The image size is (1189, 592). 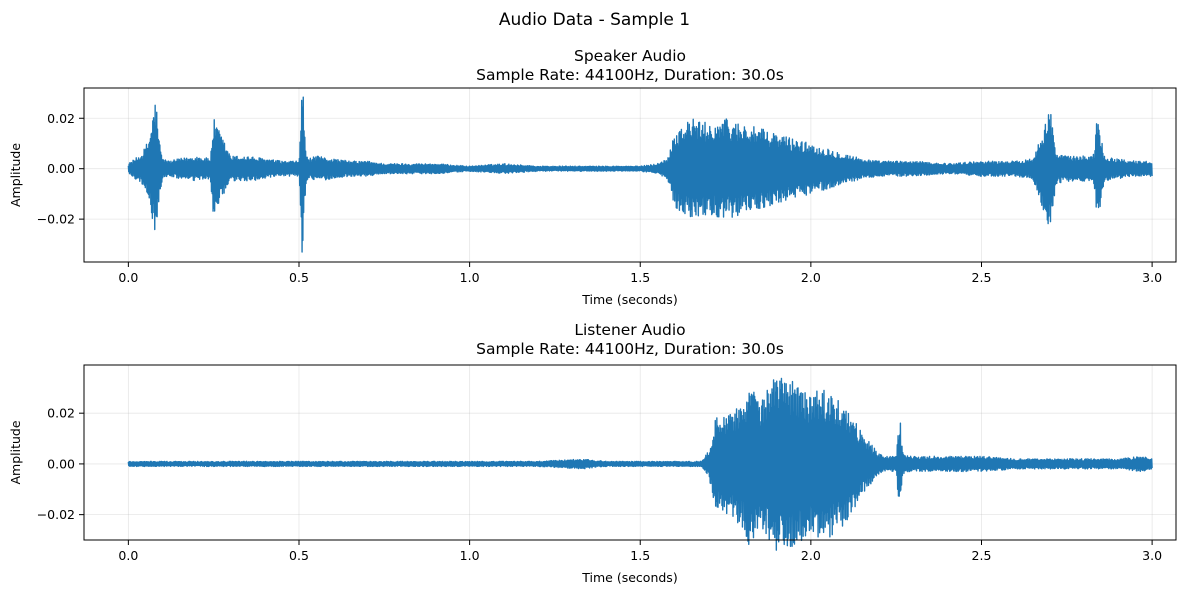 I want to click on chart-title-line1: Speaker Audio, so click(x=630, y=56).